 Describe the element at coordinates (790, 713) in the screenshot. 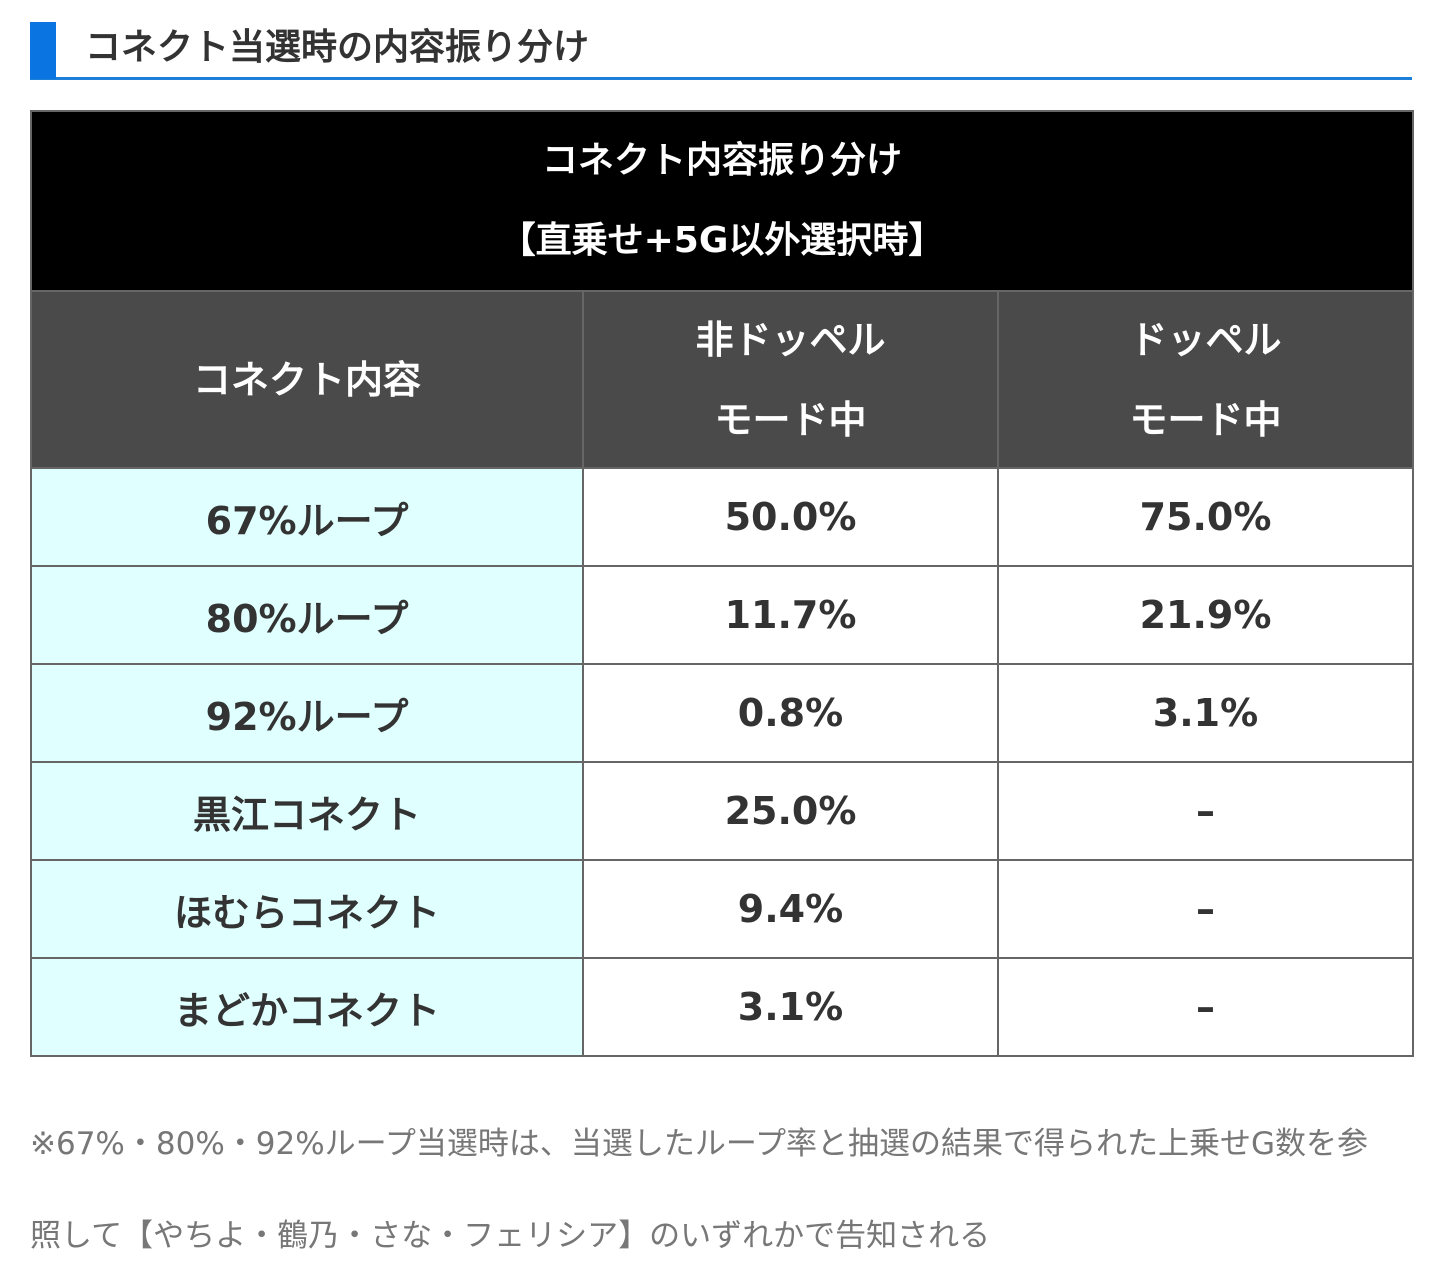

I see `non-doppel-value: 0.8%` at that location.